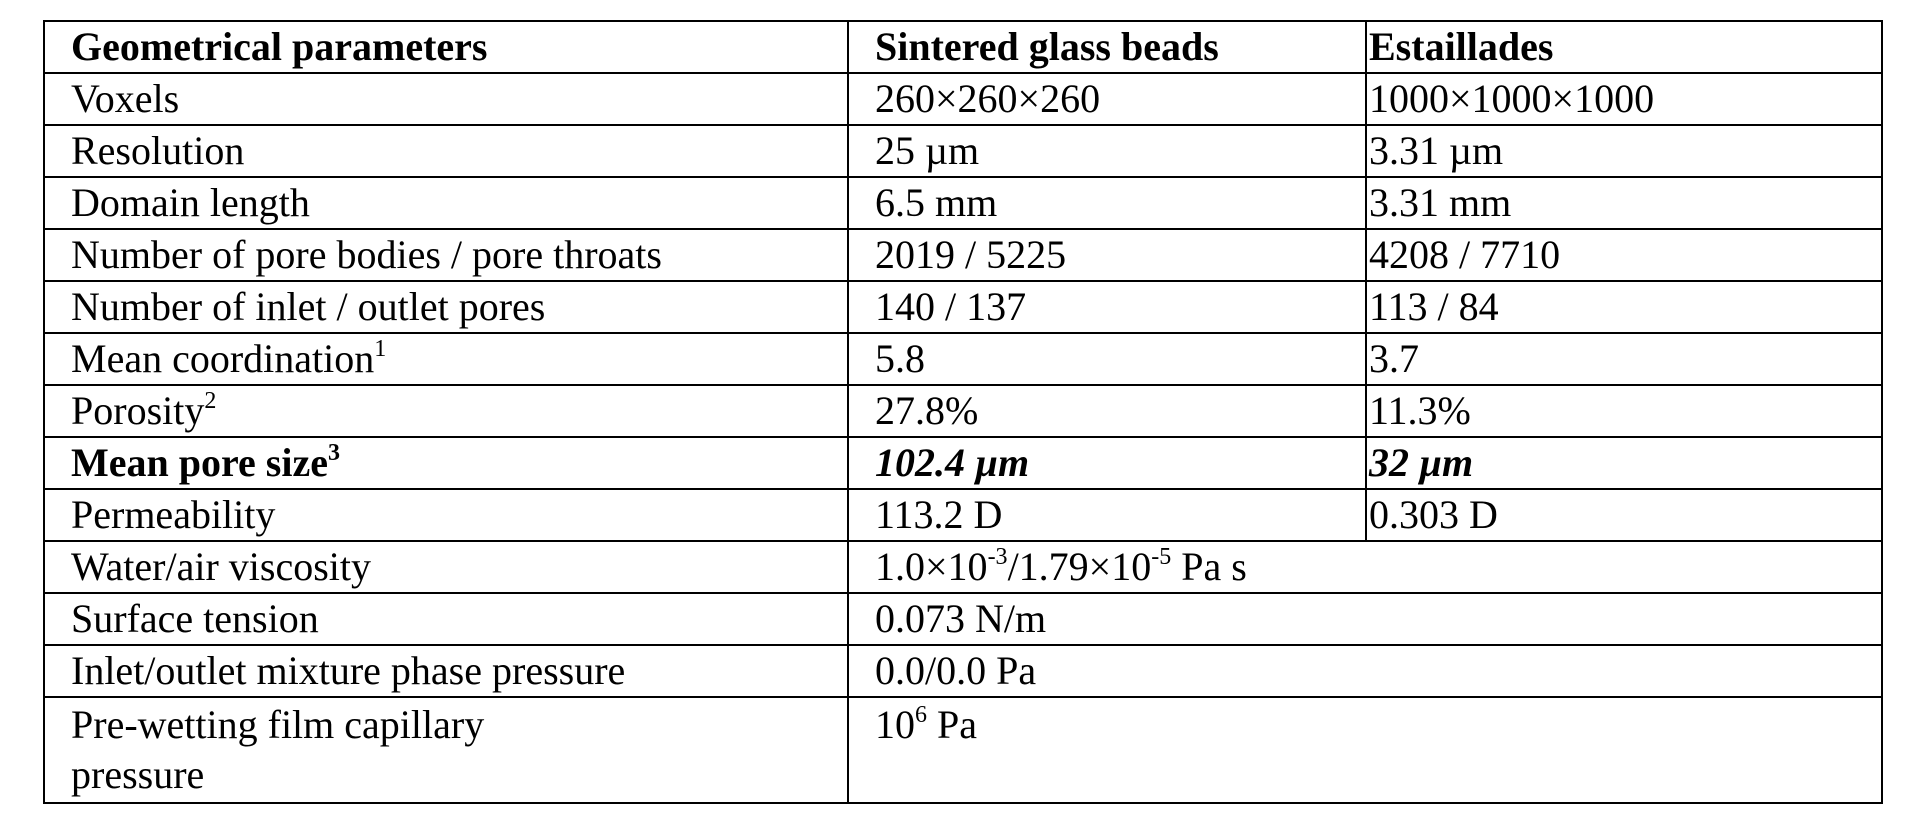 The image size is (1915, 833). Describe the element at coordinates (446, 99) in the screenshot. I see `row-label: Voxels` at that location.